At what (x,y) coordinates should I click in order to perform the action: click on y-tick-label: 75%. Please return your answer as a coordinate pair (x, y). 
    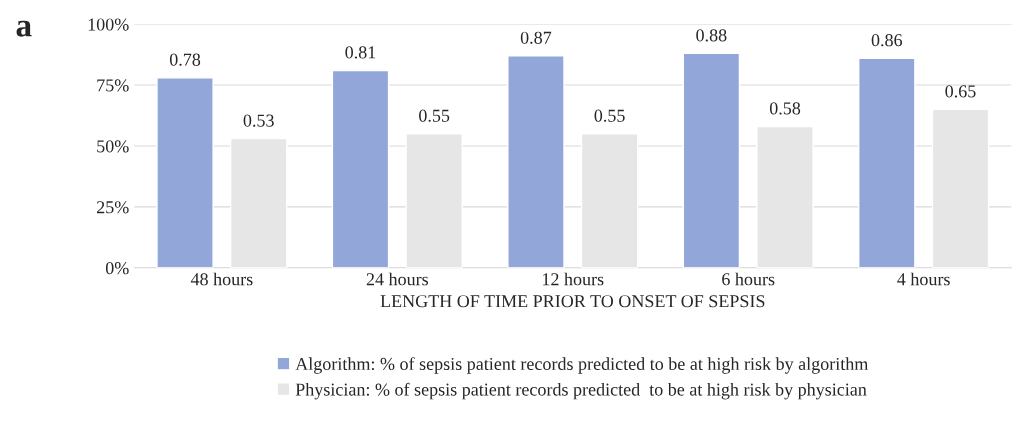
    Looking at the image, I should click on (113, 85).